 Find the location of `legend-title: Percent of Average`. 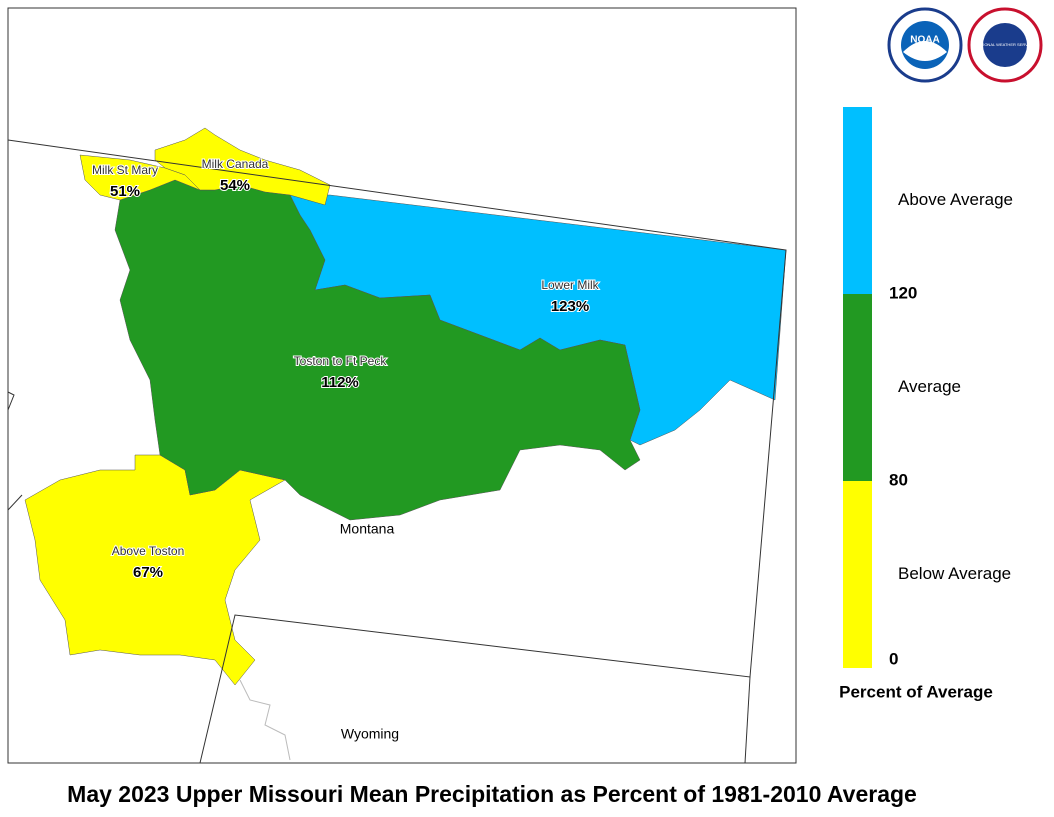

legend-title: Percent of Average is located at coordinates (916, 691).